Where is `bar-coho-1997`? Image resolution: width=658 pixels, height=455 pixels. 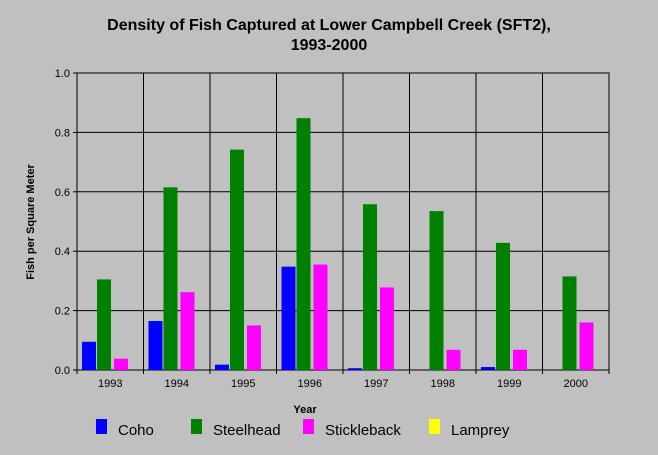 bar-coho-1997 is located at coordinates (355, 369).